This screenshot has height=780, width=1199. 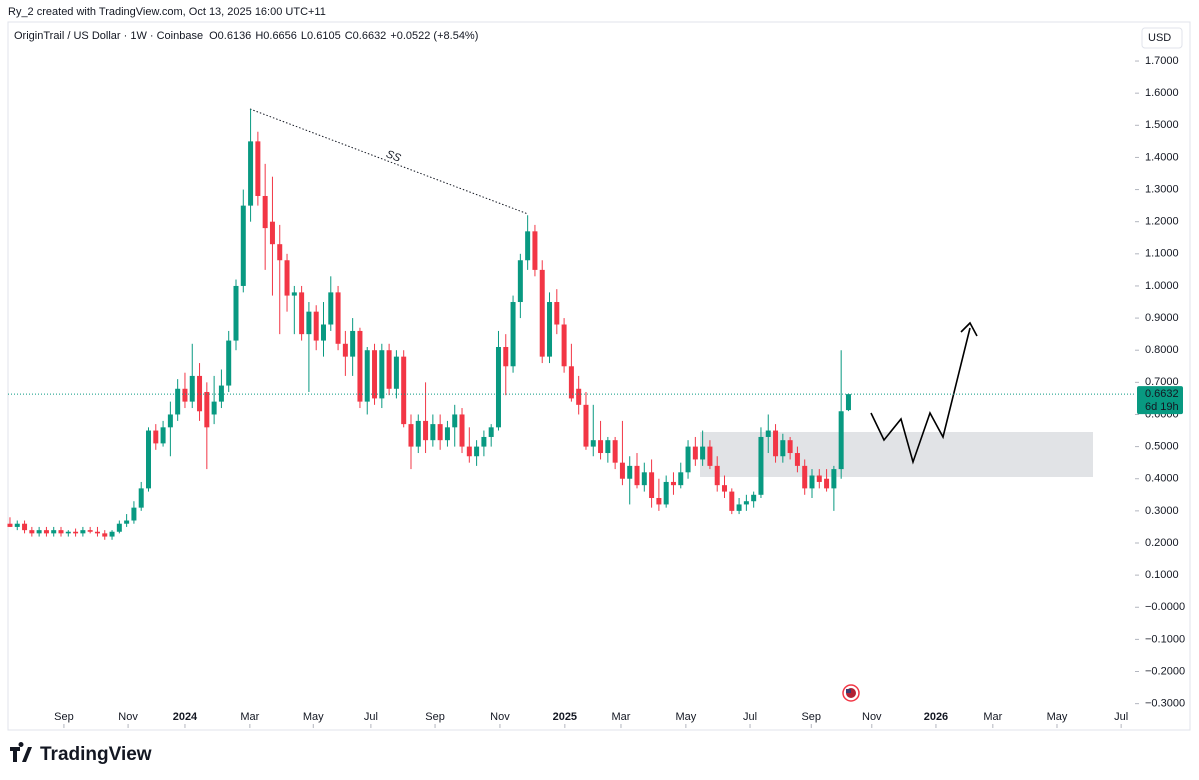 What do you see at coordinates (936, 717) in the screenshot?
I see `x-tick-label: 2026` at bounding box center [936, 717].